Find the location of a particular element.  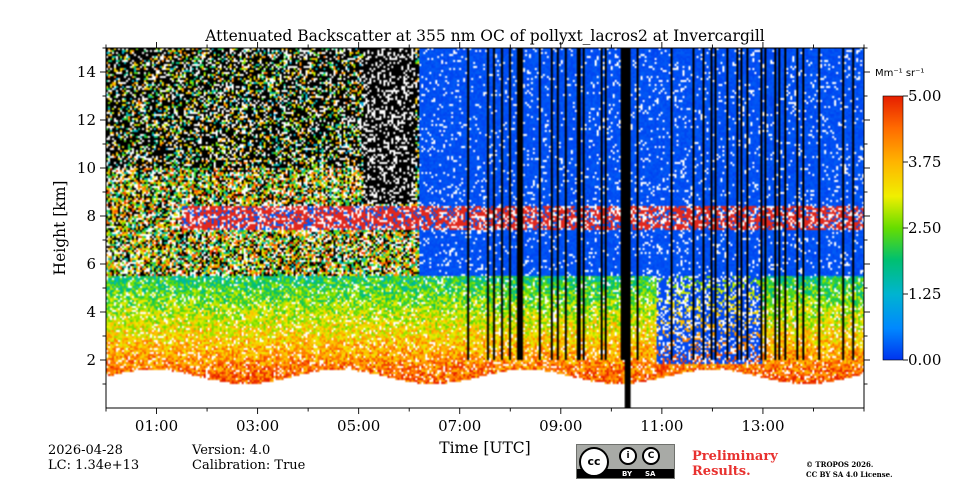

y-tick-label: 6 is located at coordinates (91, 264).